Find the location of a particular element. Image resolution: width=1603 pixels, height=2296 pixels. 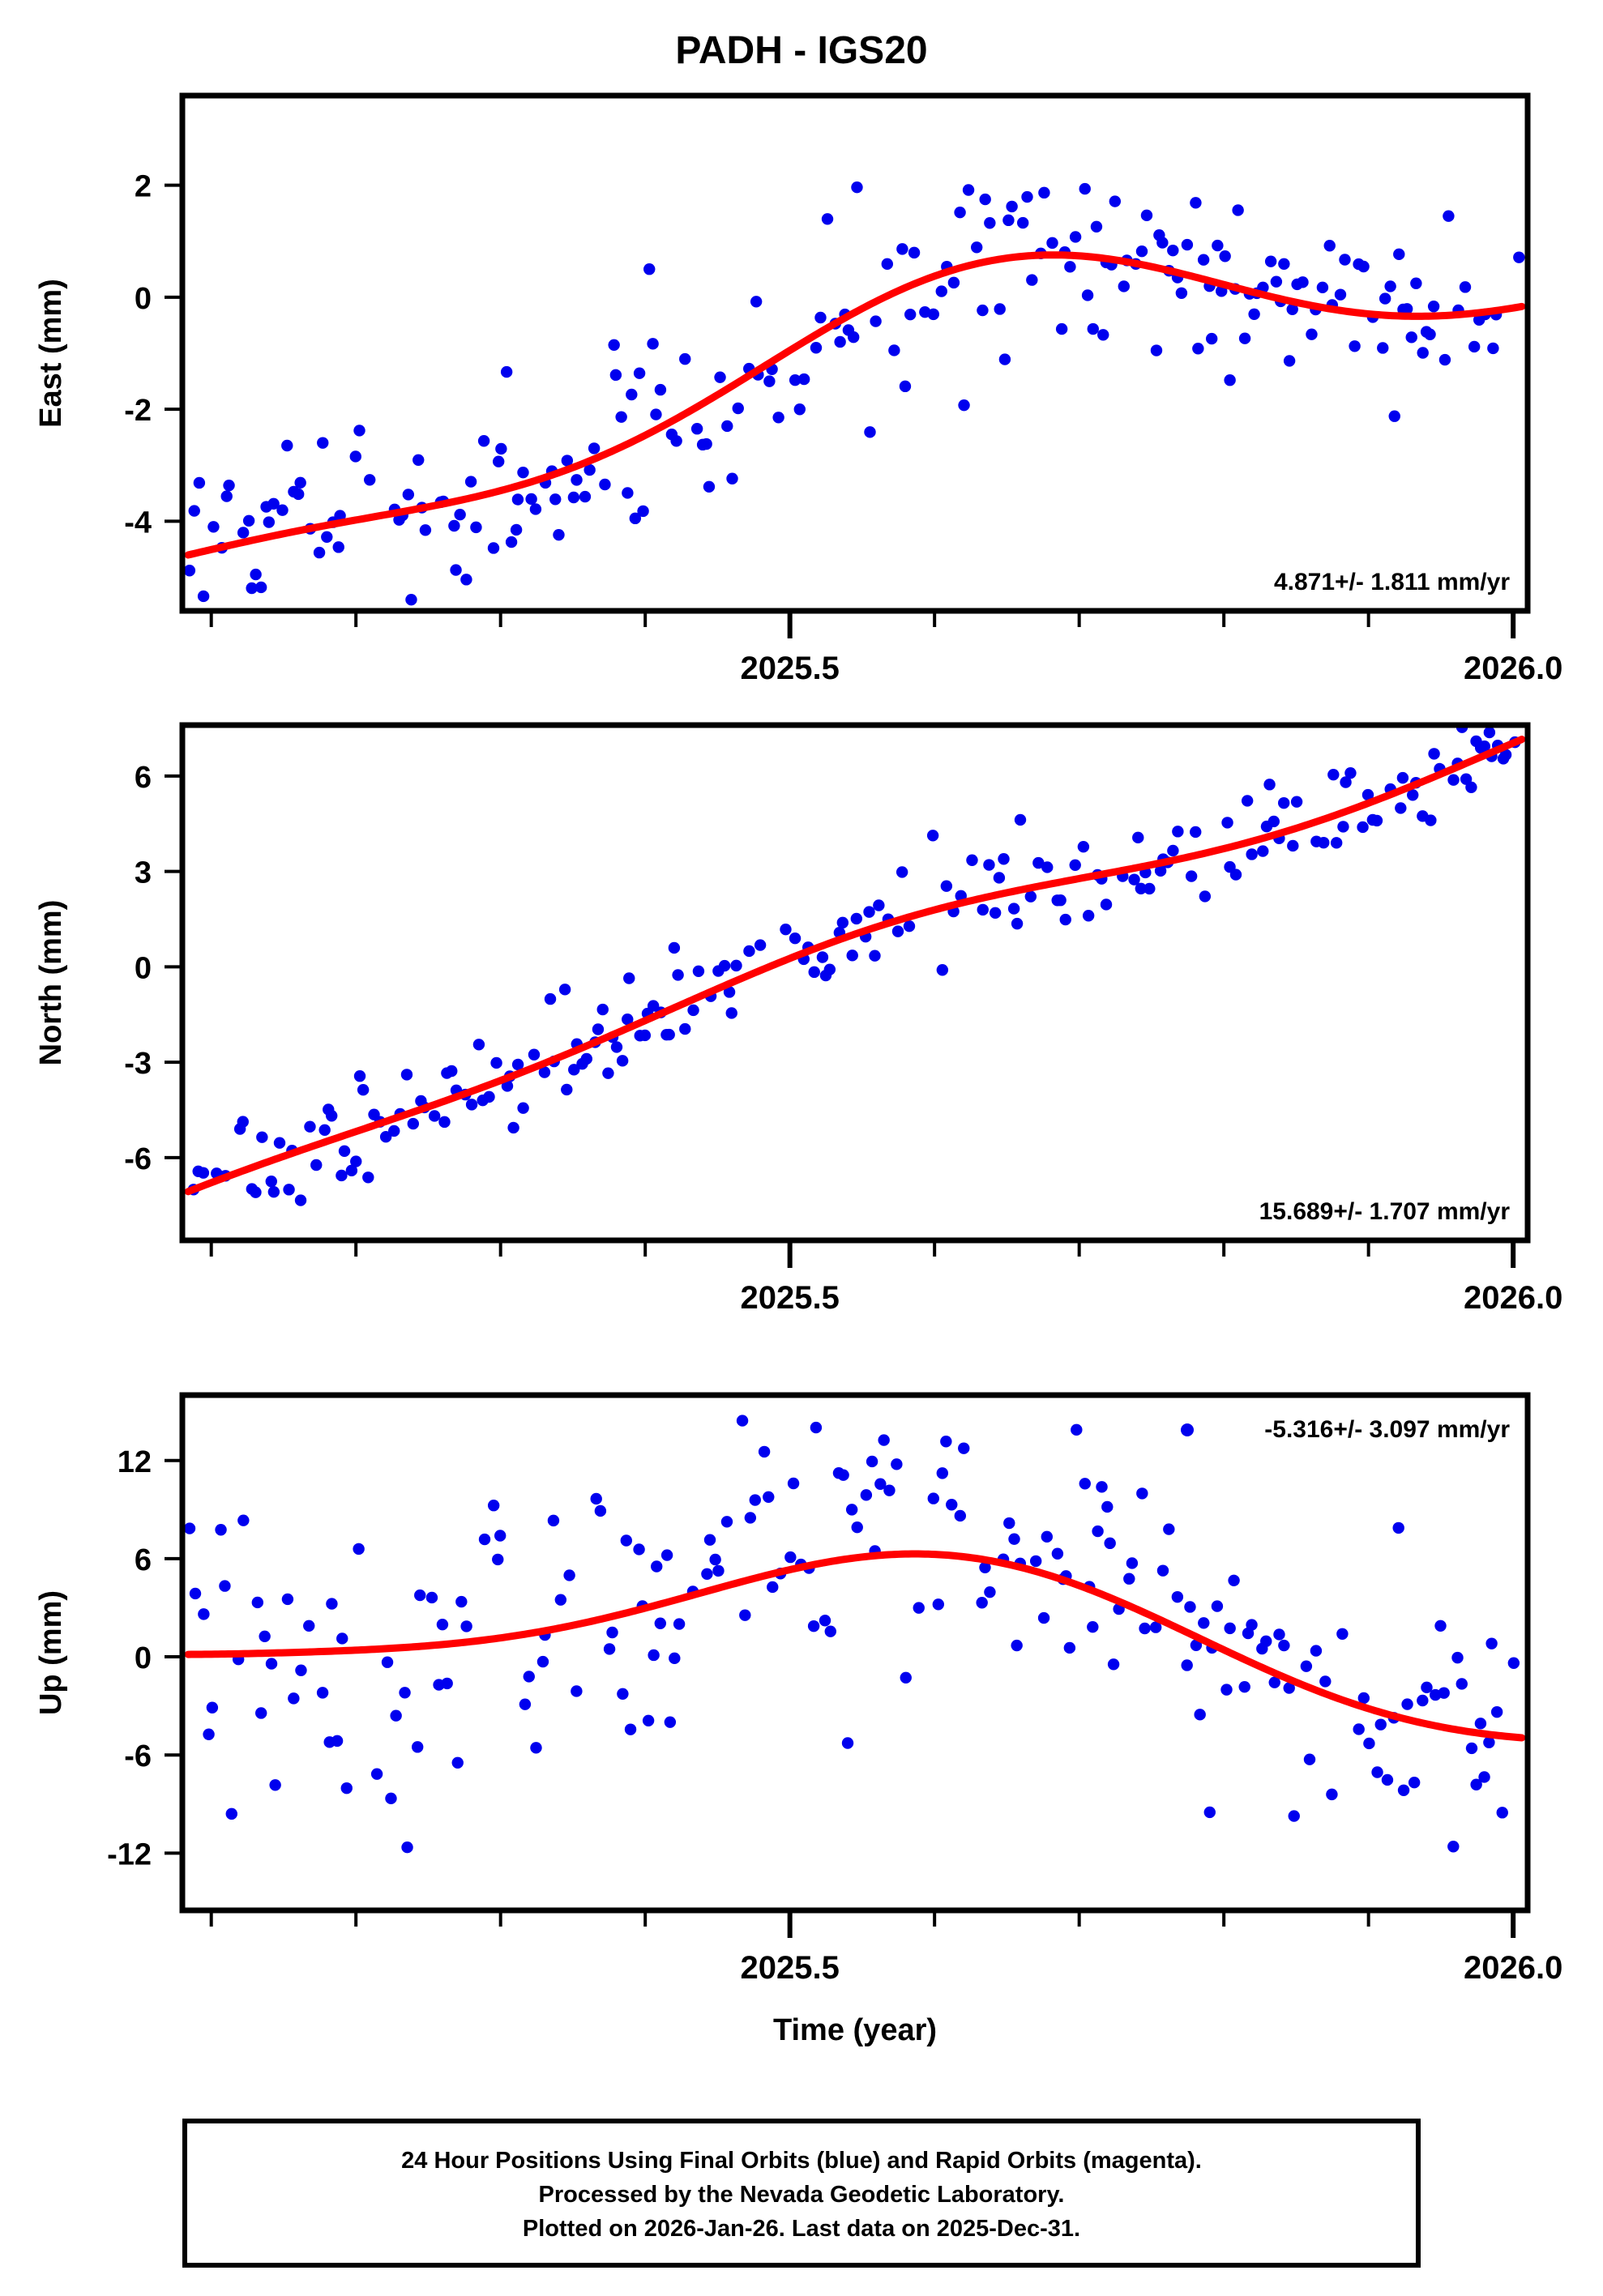

y-tick-label: 2 is located at coordinates (143, 187).